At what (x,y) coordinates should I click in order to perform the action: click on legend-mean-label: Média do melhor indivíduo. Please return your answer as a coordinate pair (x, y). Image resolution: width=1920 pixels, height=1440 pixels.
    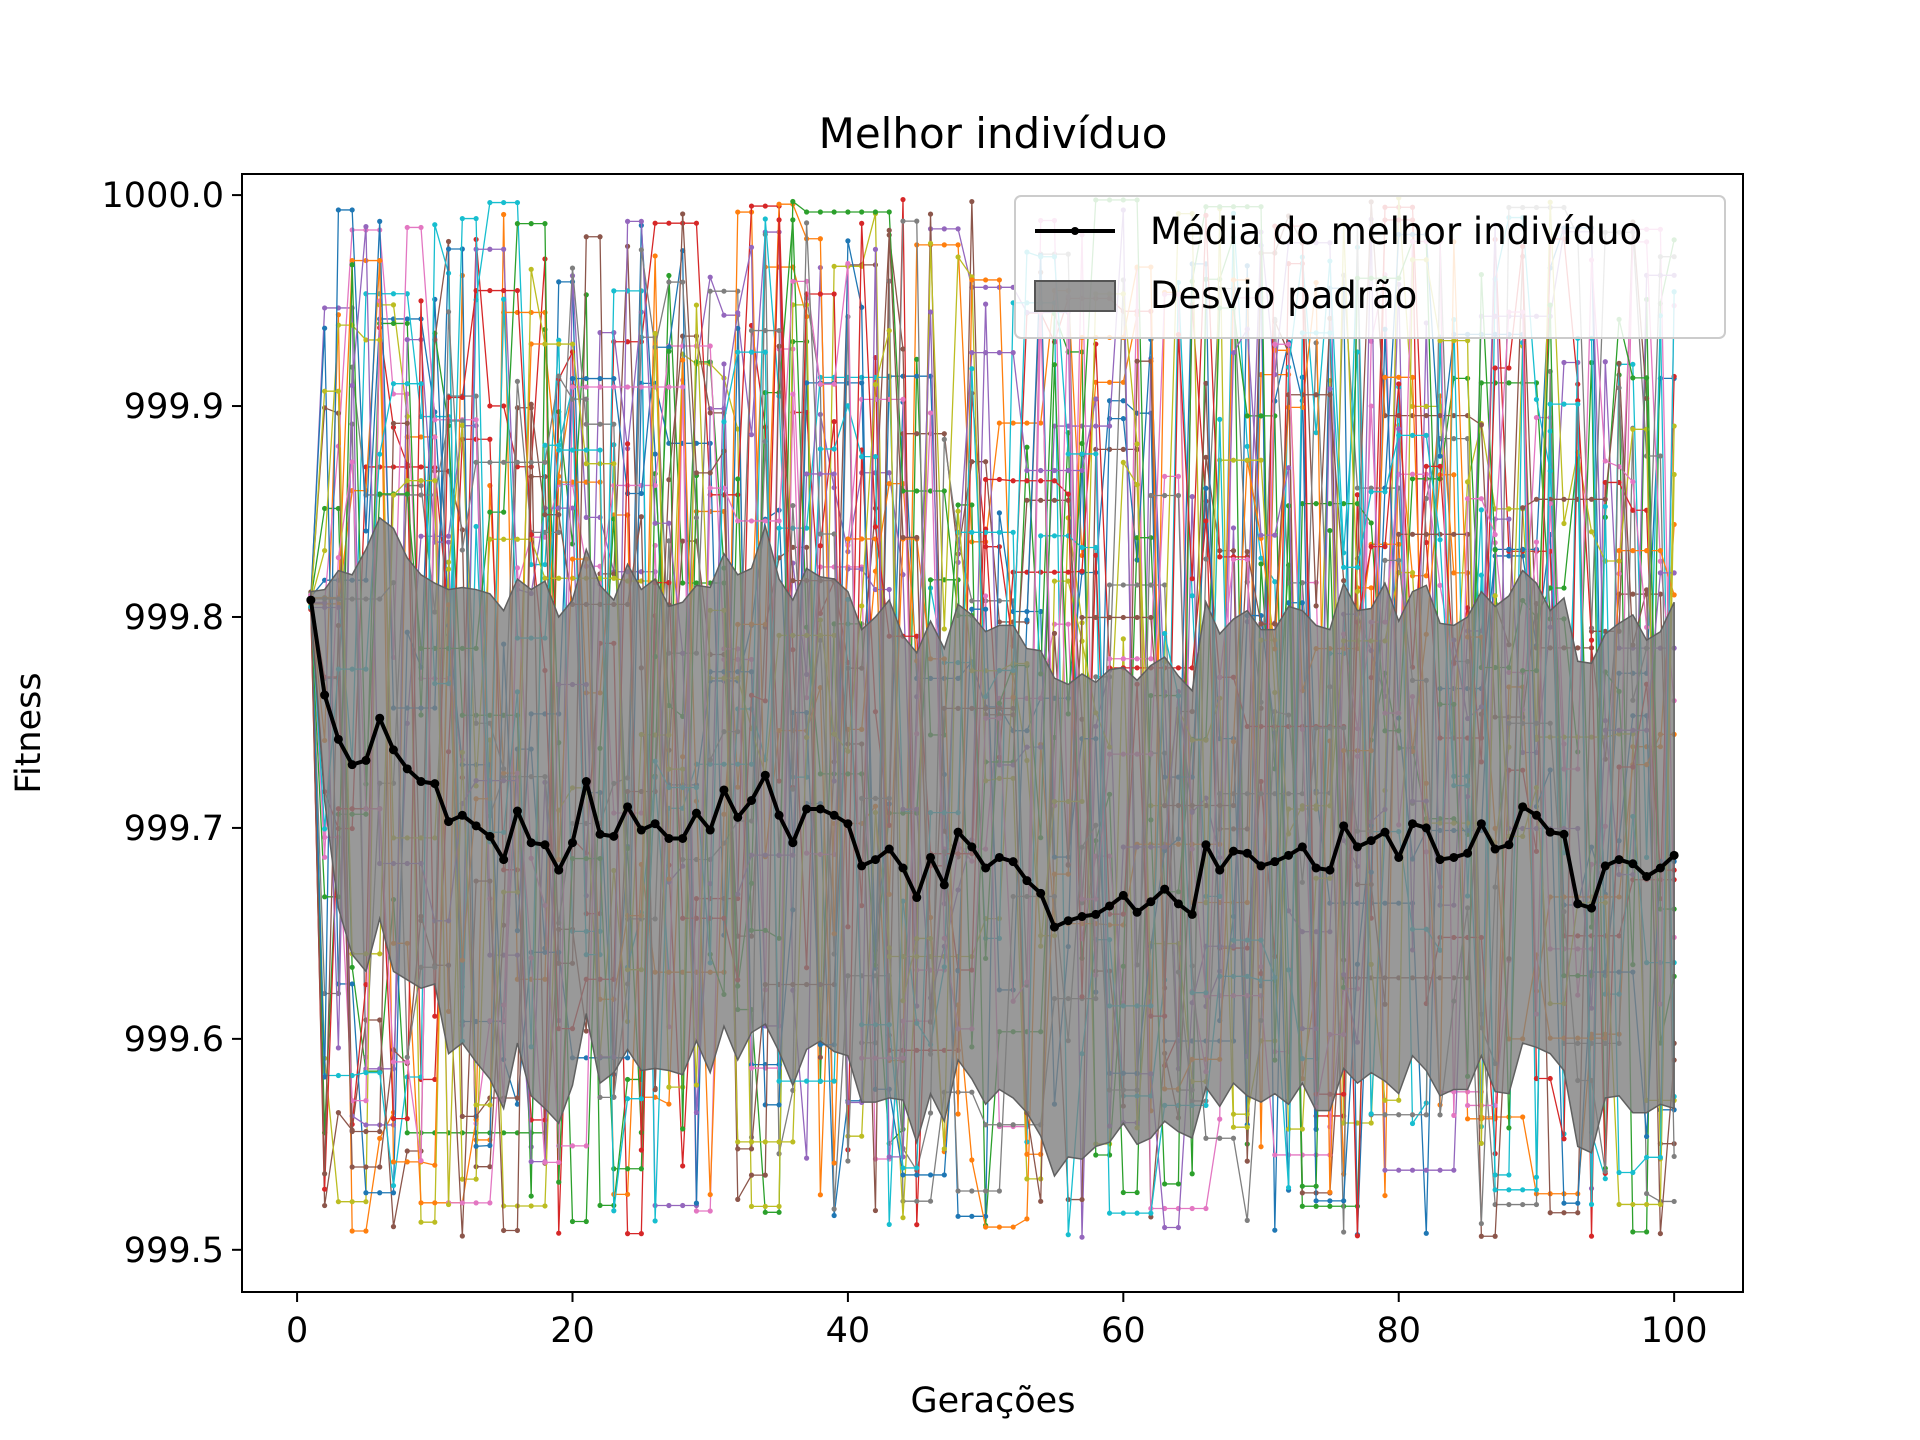
    Looking at the image, I should click on (1396, 231).